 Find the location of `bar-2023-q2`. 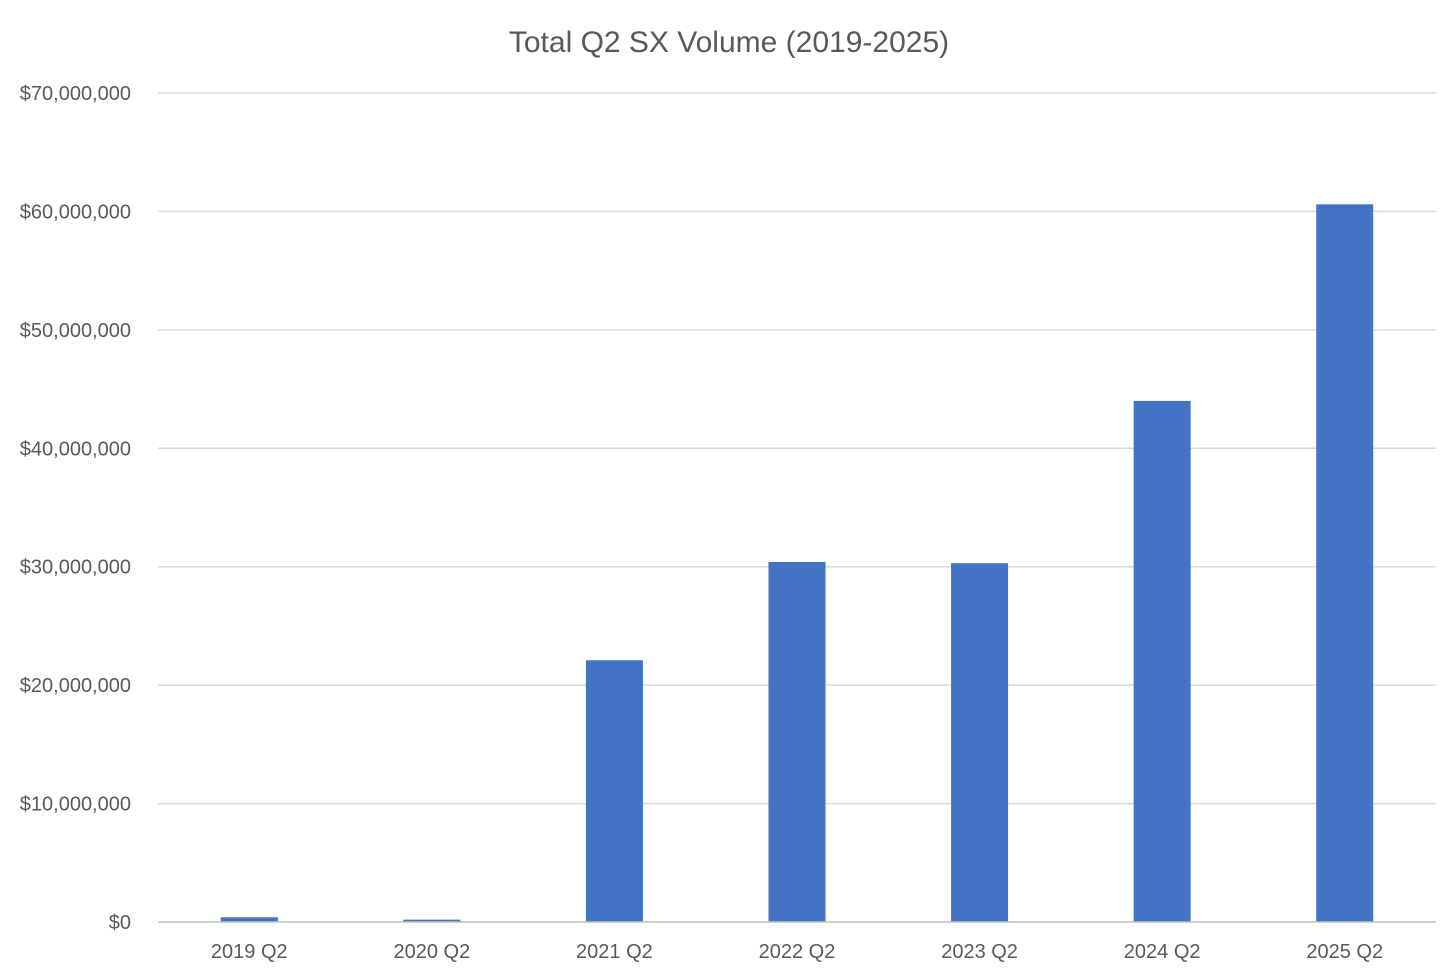

bar-2023-q2 is located at coordinates (980, 742).